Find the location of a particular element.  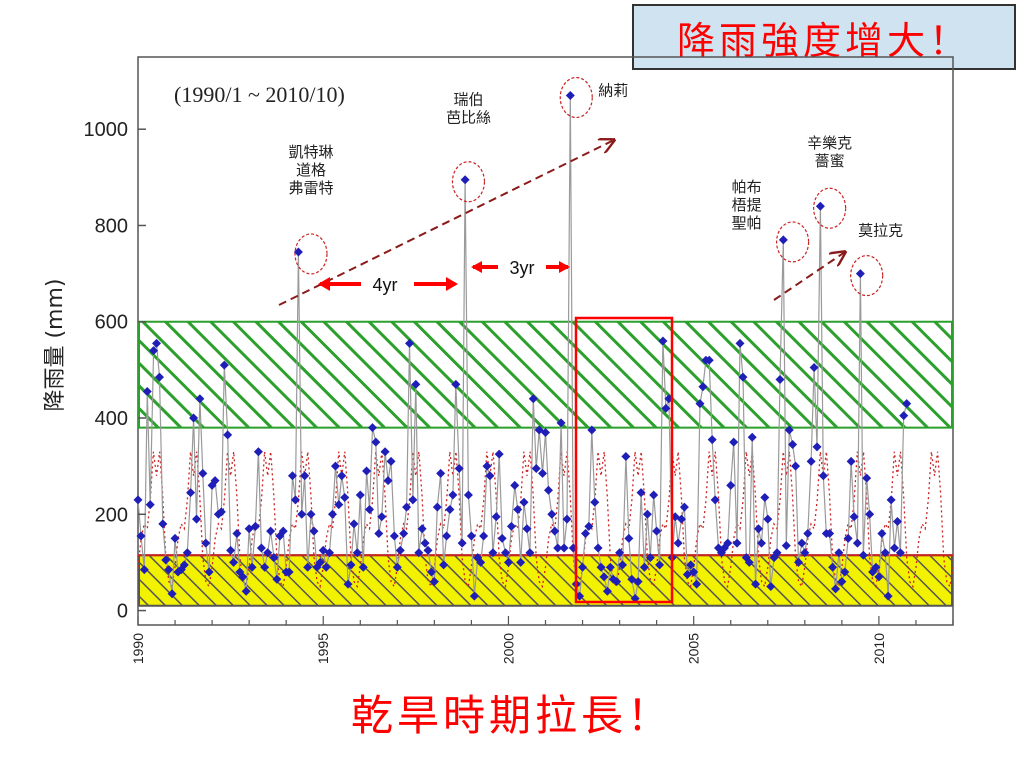

period-label: (1990/1 ~ 2010/10) is located at coordinates (259, 94).